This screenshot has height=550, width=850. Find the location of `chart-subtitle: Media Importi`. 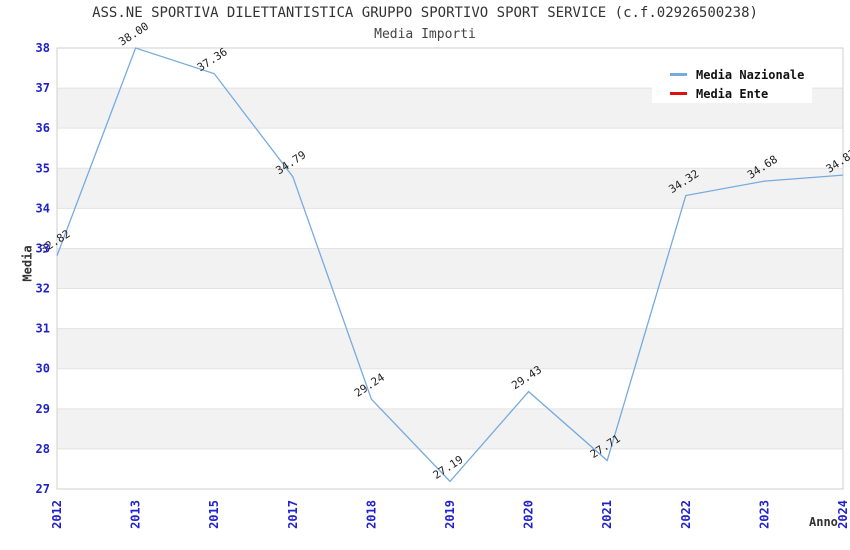

chart-subtitle: Media Importi is located at coordinates (425, 34).